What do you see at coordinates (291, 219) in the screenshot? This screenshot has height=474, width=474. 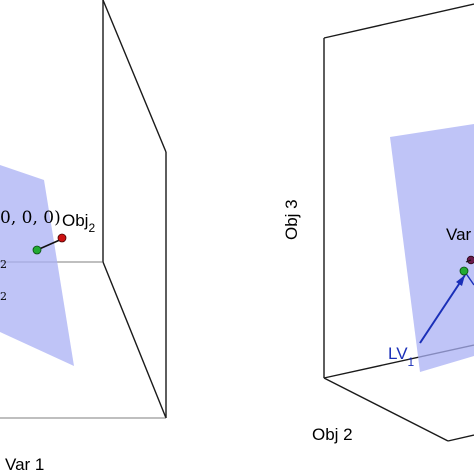 I see `right-axis-label-vertical: Obj 3` at bounding box center [291, 219].